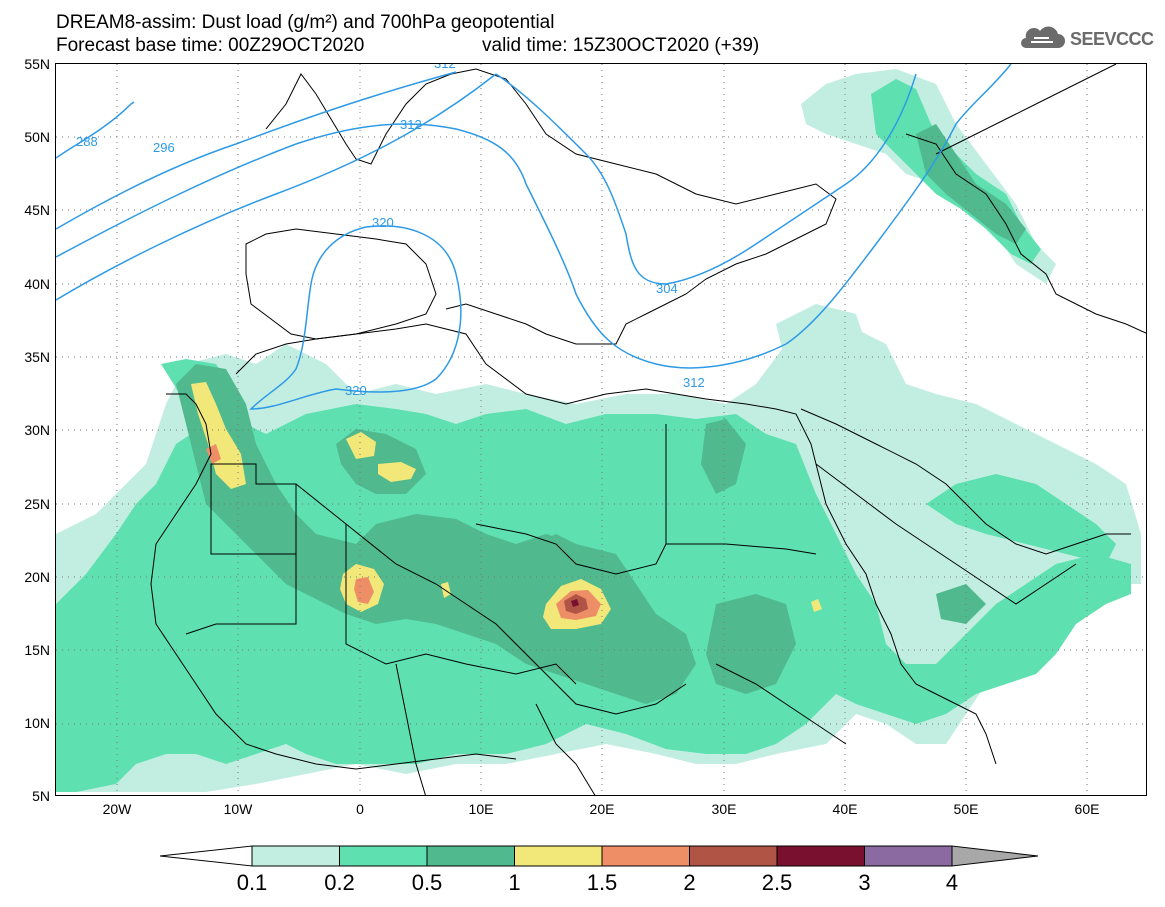 The height and width of the screenshot is (907, 1165). I want to click on lon-label: 30E, so click(724, 809).